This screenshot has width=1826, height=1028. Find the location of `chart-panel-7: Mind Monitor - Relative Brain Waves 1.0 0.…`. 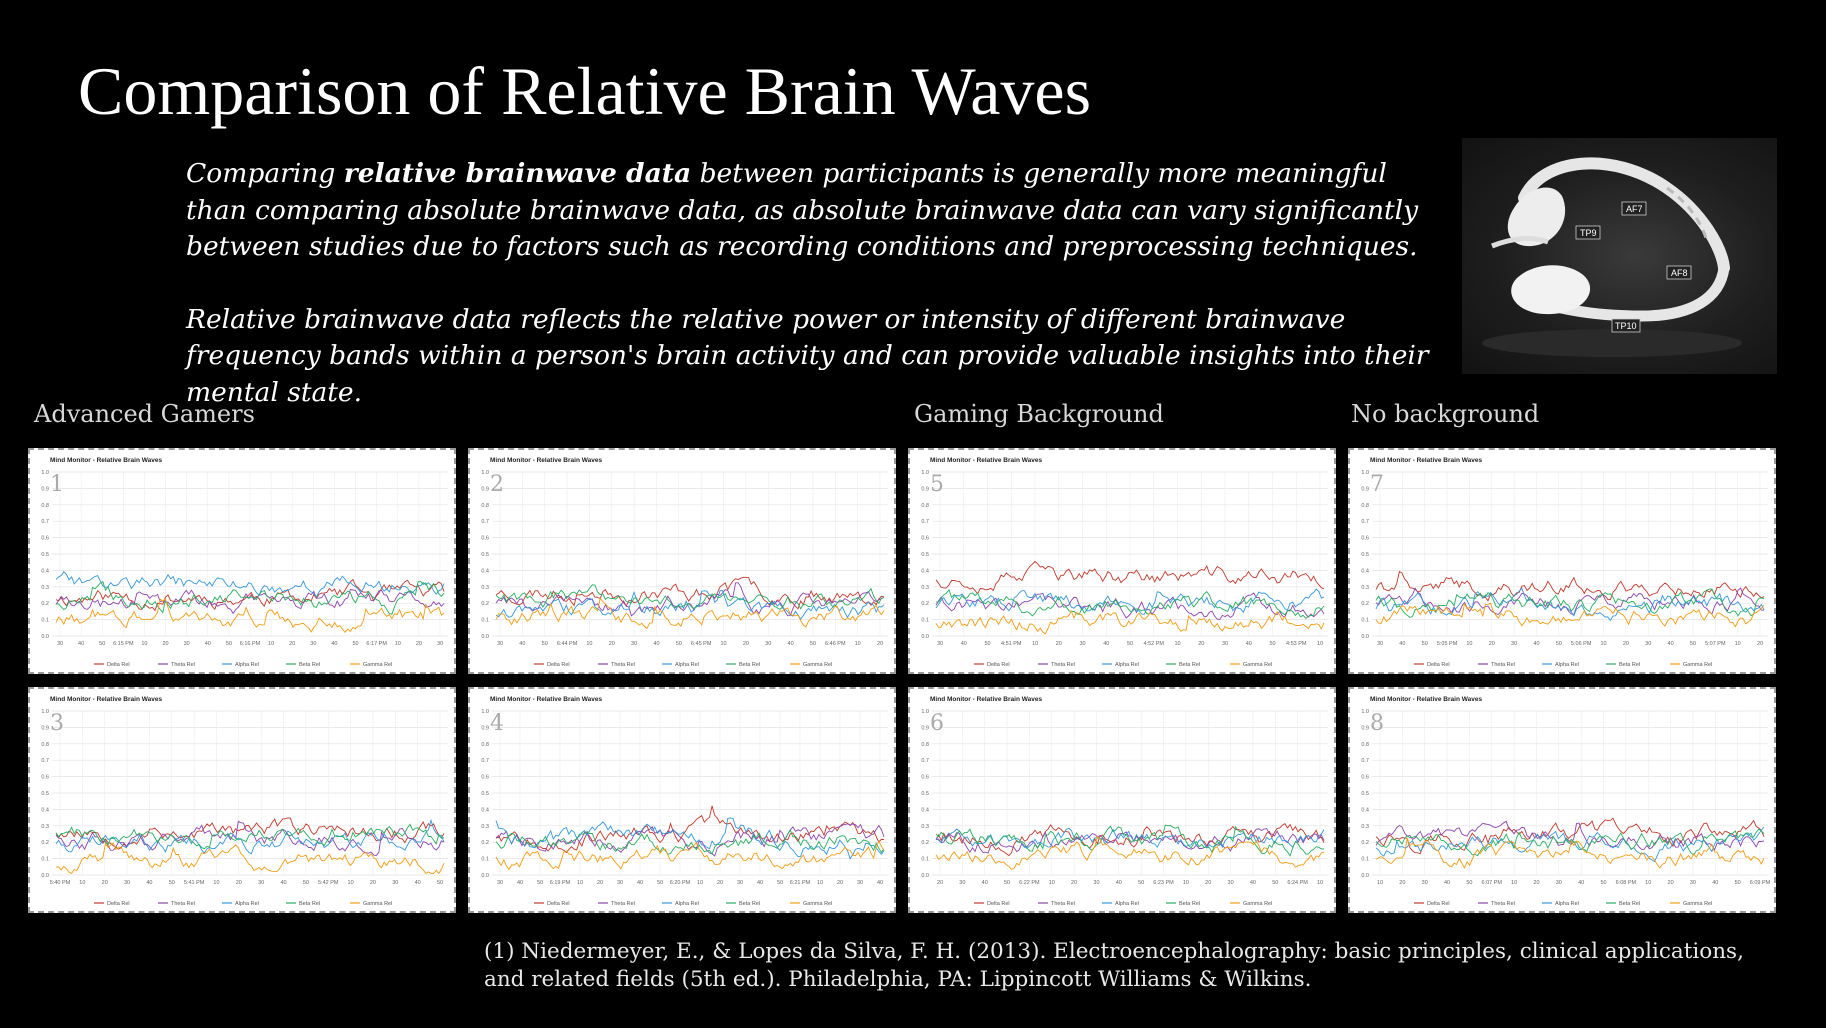

chart-panel-7: Mind Monitor - Relative Brain Waves 1.0 0.… is located at coordinates (1562, 561).